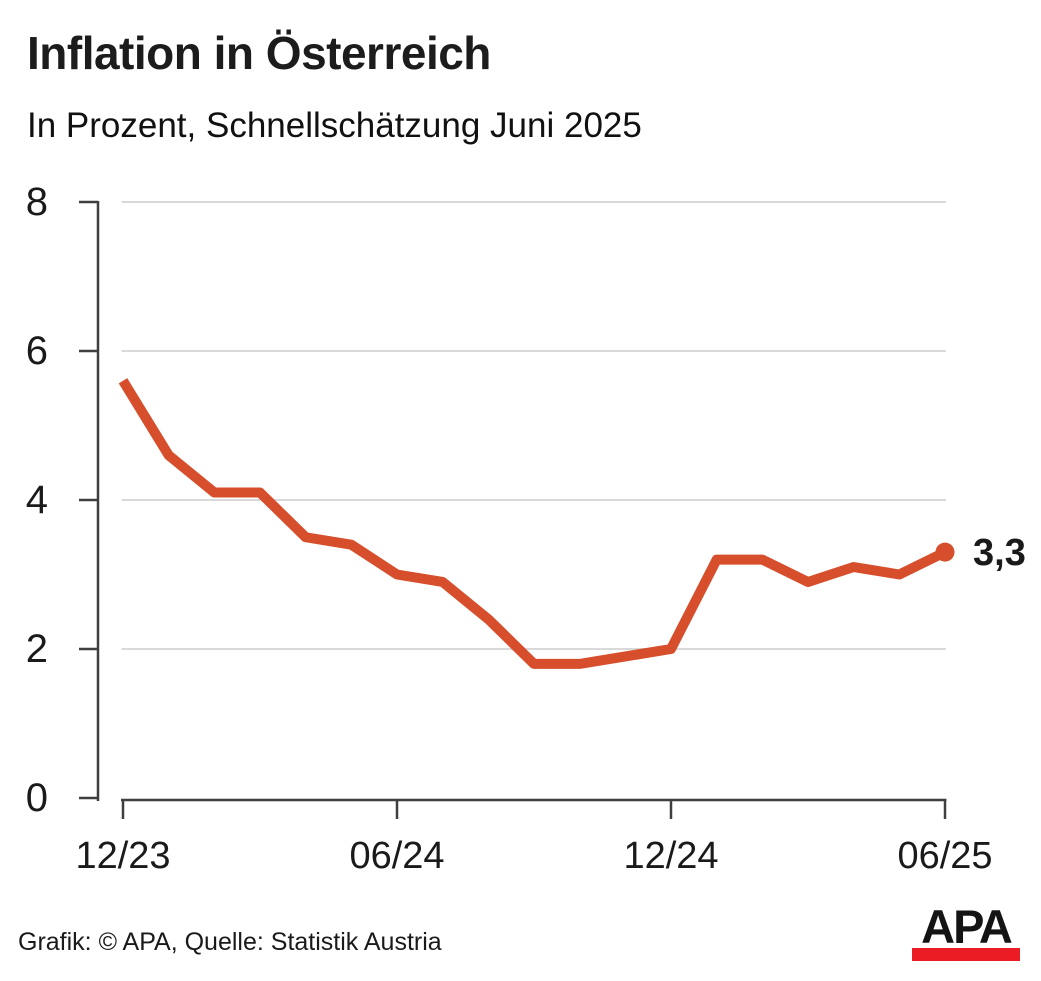 Image resolution: width=1041 pixels, height=981 pixels. I want to click on apa-logo: APA, so click(966, 930).